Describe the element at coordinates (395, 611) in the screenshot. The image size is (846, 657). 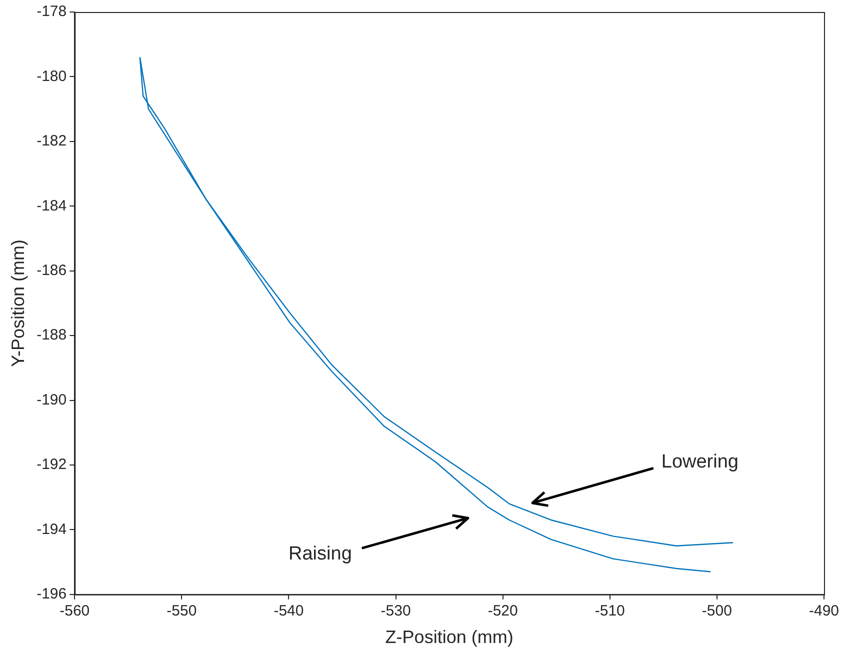
I see `x-tick-label: -530` at that location.